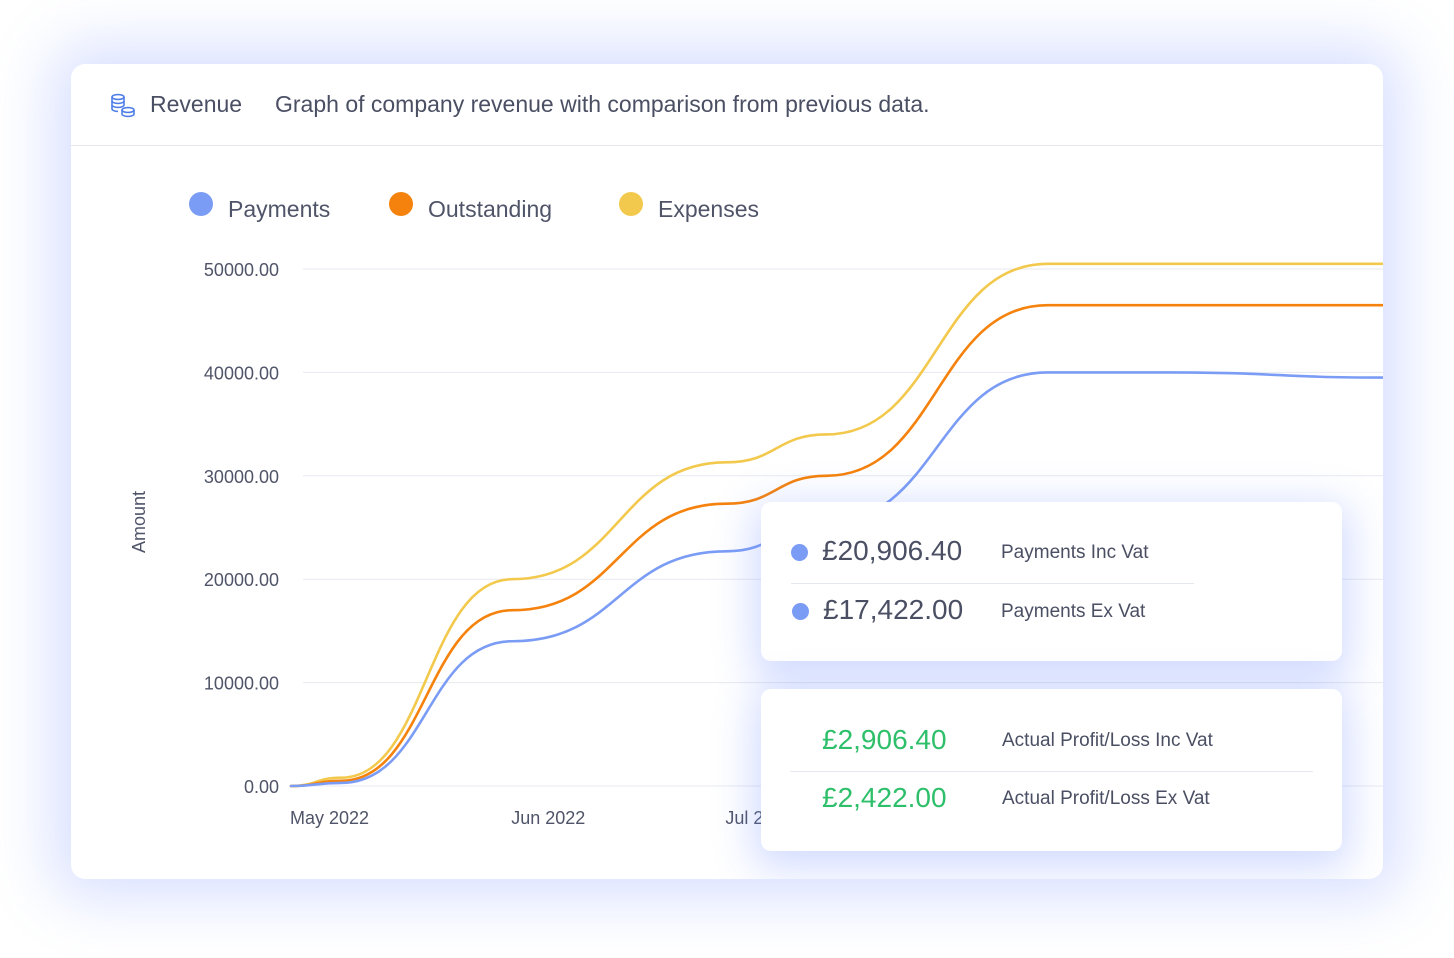  I want to click on legend-dot-expenses, so click(631, 204).